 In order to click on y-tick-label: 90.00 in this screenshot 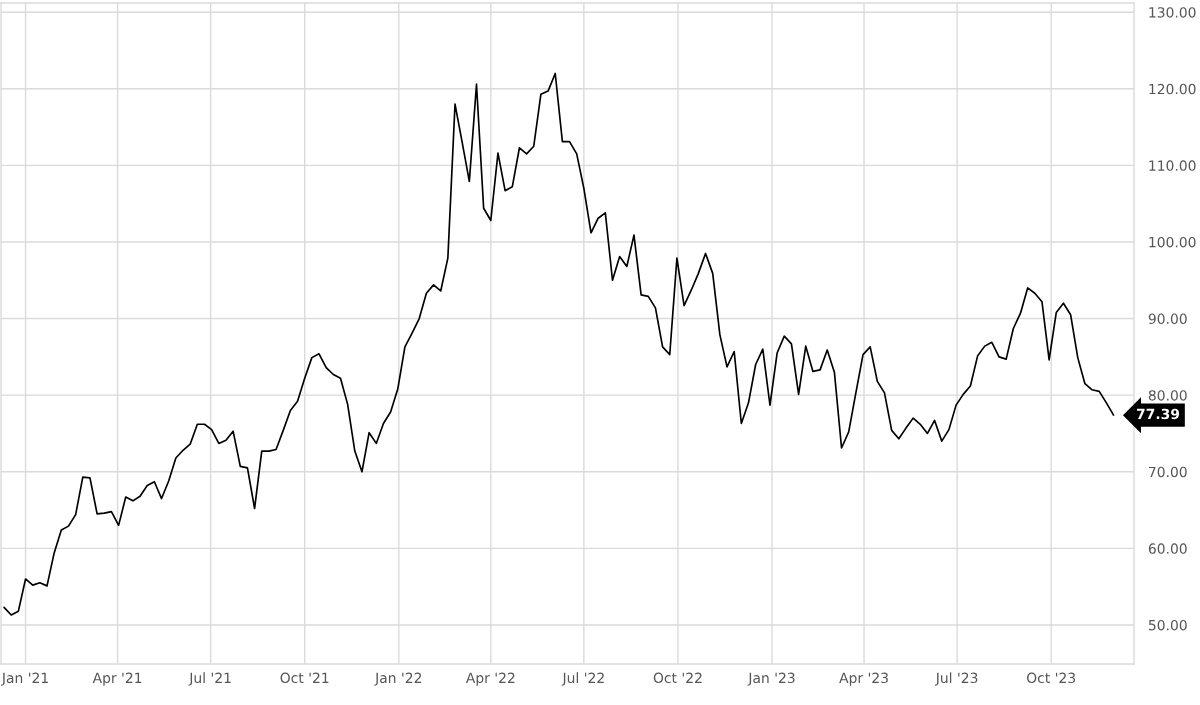, I will do `click(1167, 319)`.